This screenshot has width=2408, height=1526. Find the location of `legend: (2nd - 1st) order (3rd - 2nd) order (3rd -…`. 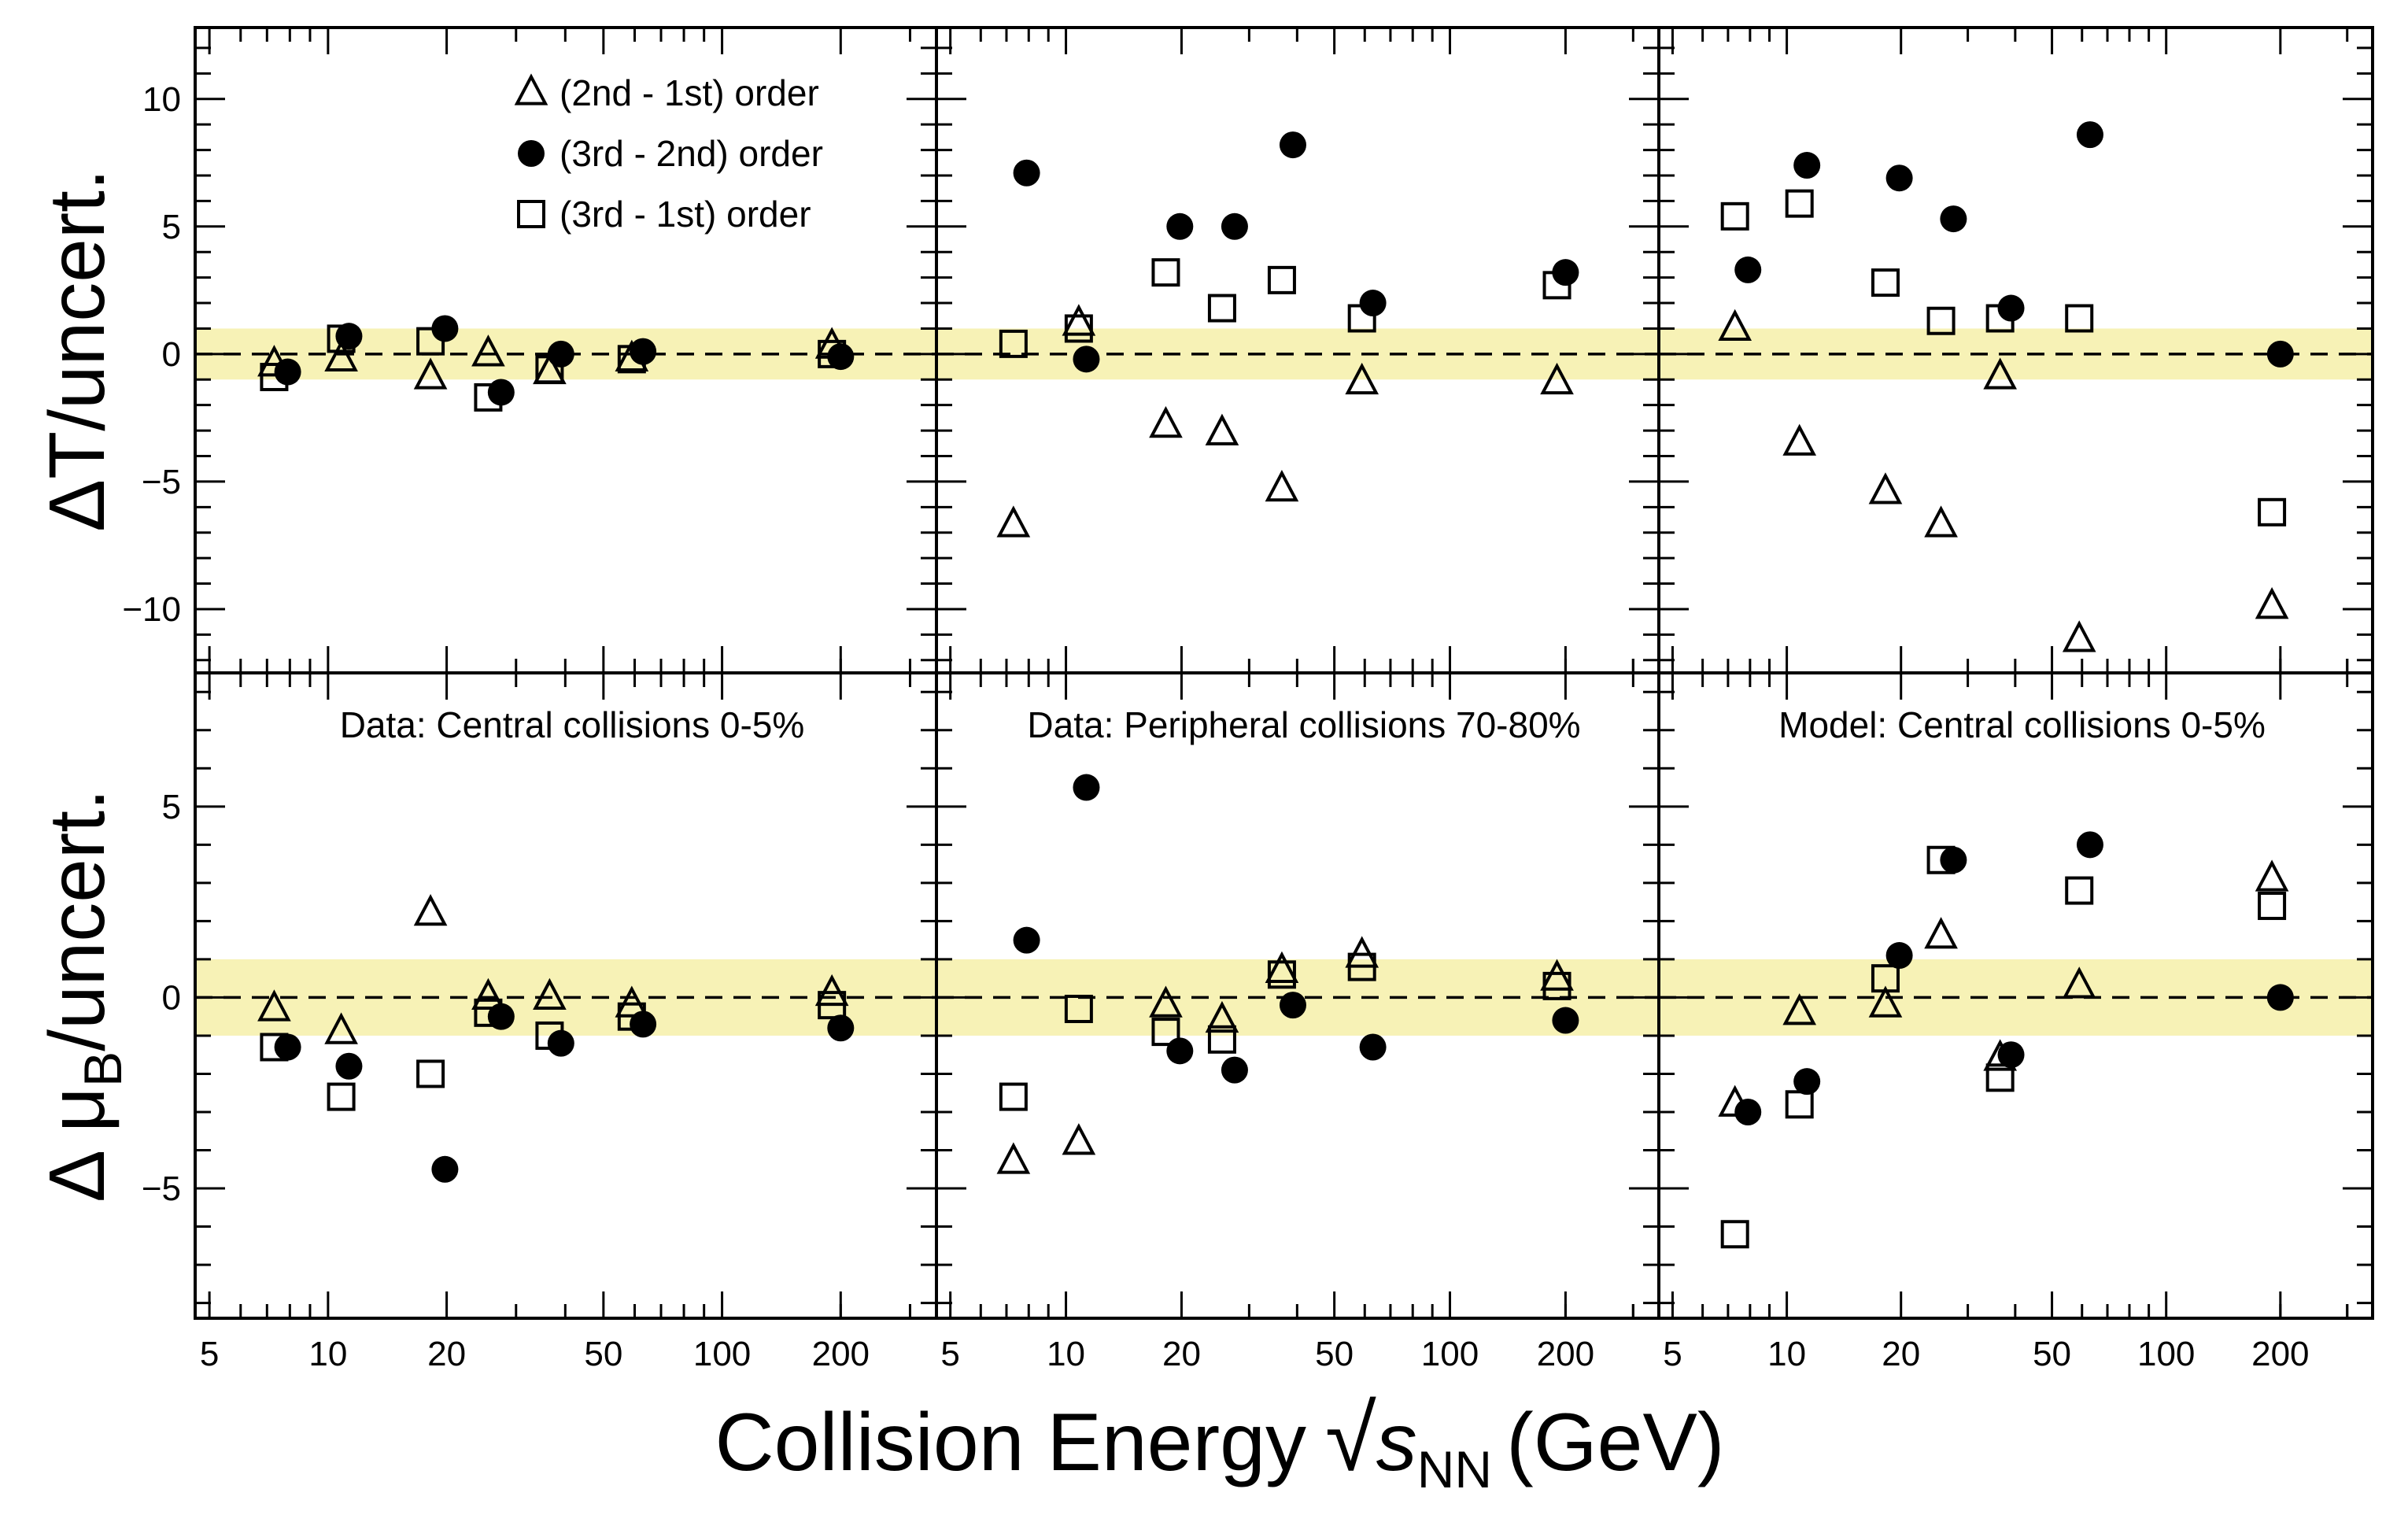

legend: (2nd - 1st) order (3rd - 2nd) order (3rd -… is located at coordinates (668, 153).